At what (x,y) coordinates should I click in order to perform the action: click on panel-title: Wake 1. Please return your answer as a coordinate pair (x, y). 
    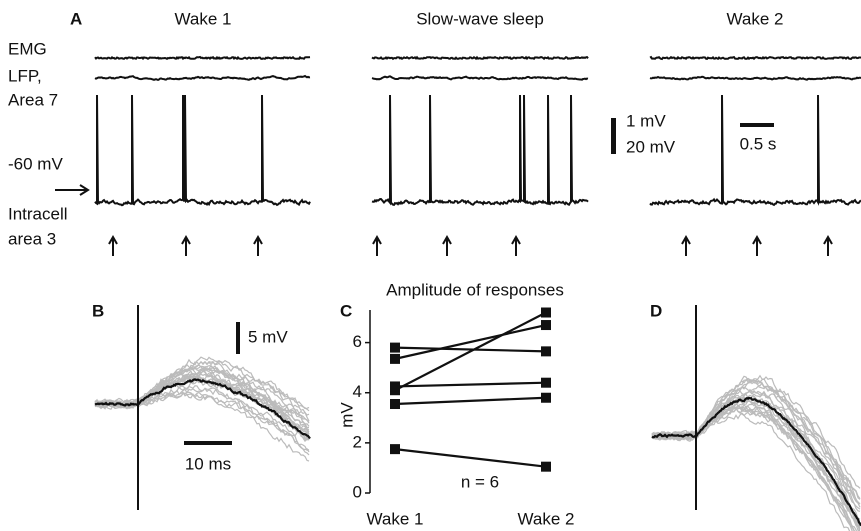
    Looking at the image, I should click on (202, 18).